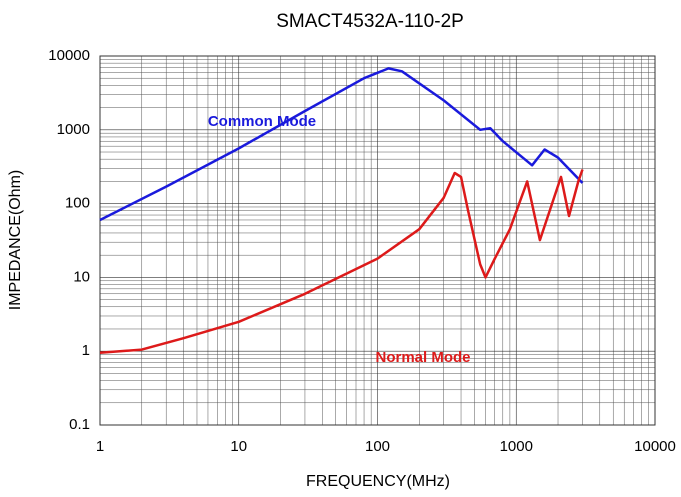  I want to click on x-tick-label: 10, so click(238, 446).